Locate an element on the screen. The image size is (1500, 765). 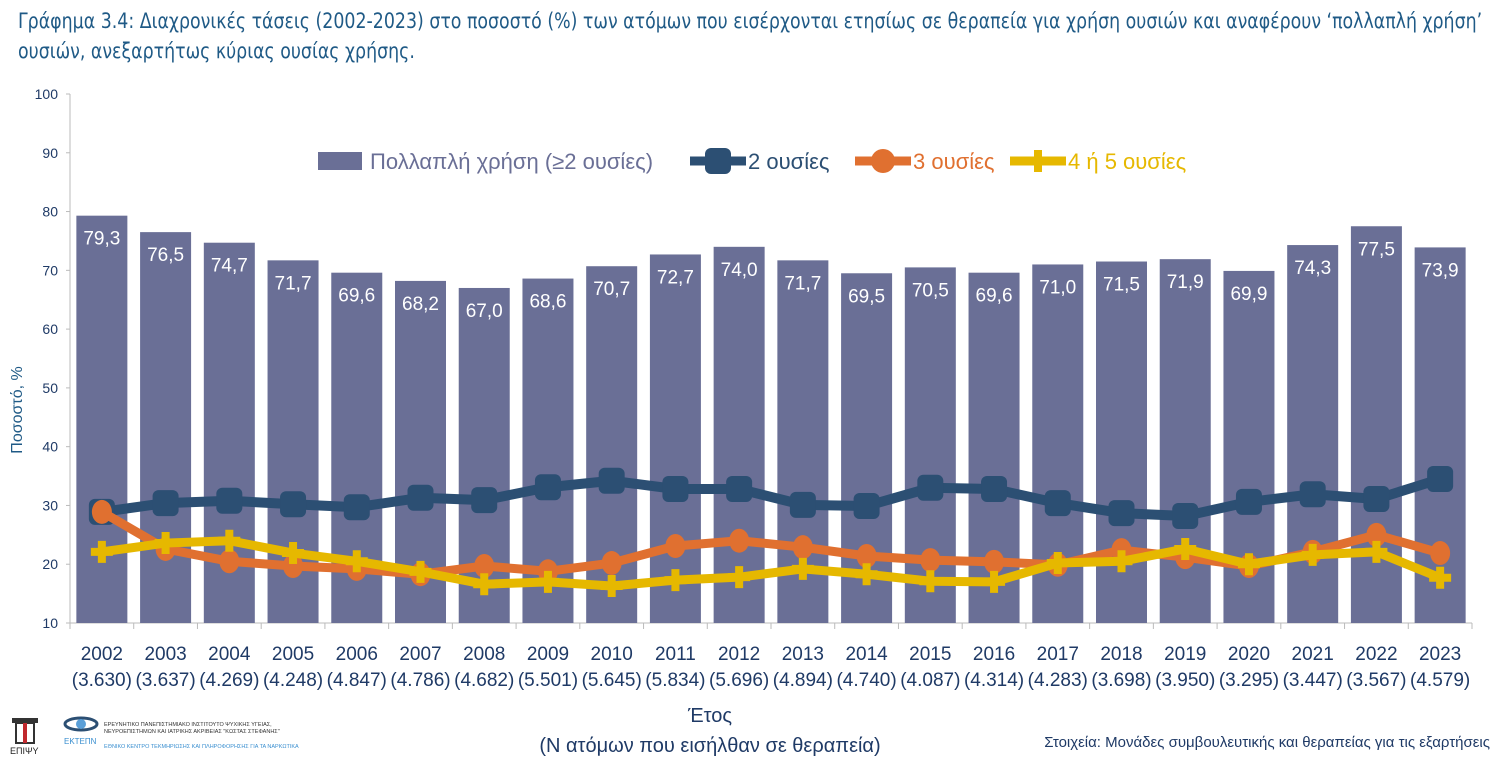
y-tick-label: 20 is located at coordinates (50, 564).